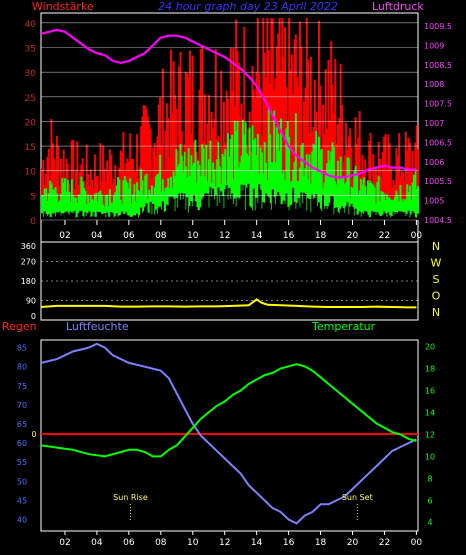 Image resolution: width=466 pixels, height=555 pixels. Describe the element at coordinates (33, 197) in the screenshot. I see `wind-y-tick: 5` at that location.